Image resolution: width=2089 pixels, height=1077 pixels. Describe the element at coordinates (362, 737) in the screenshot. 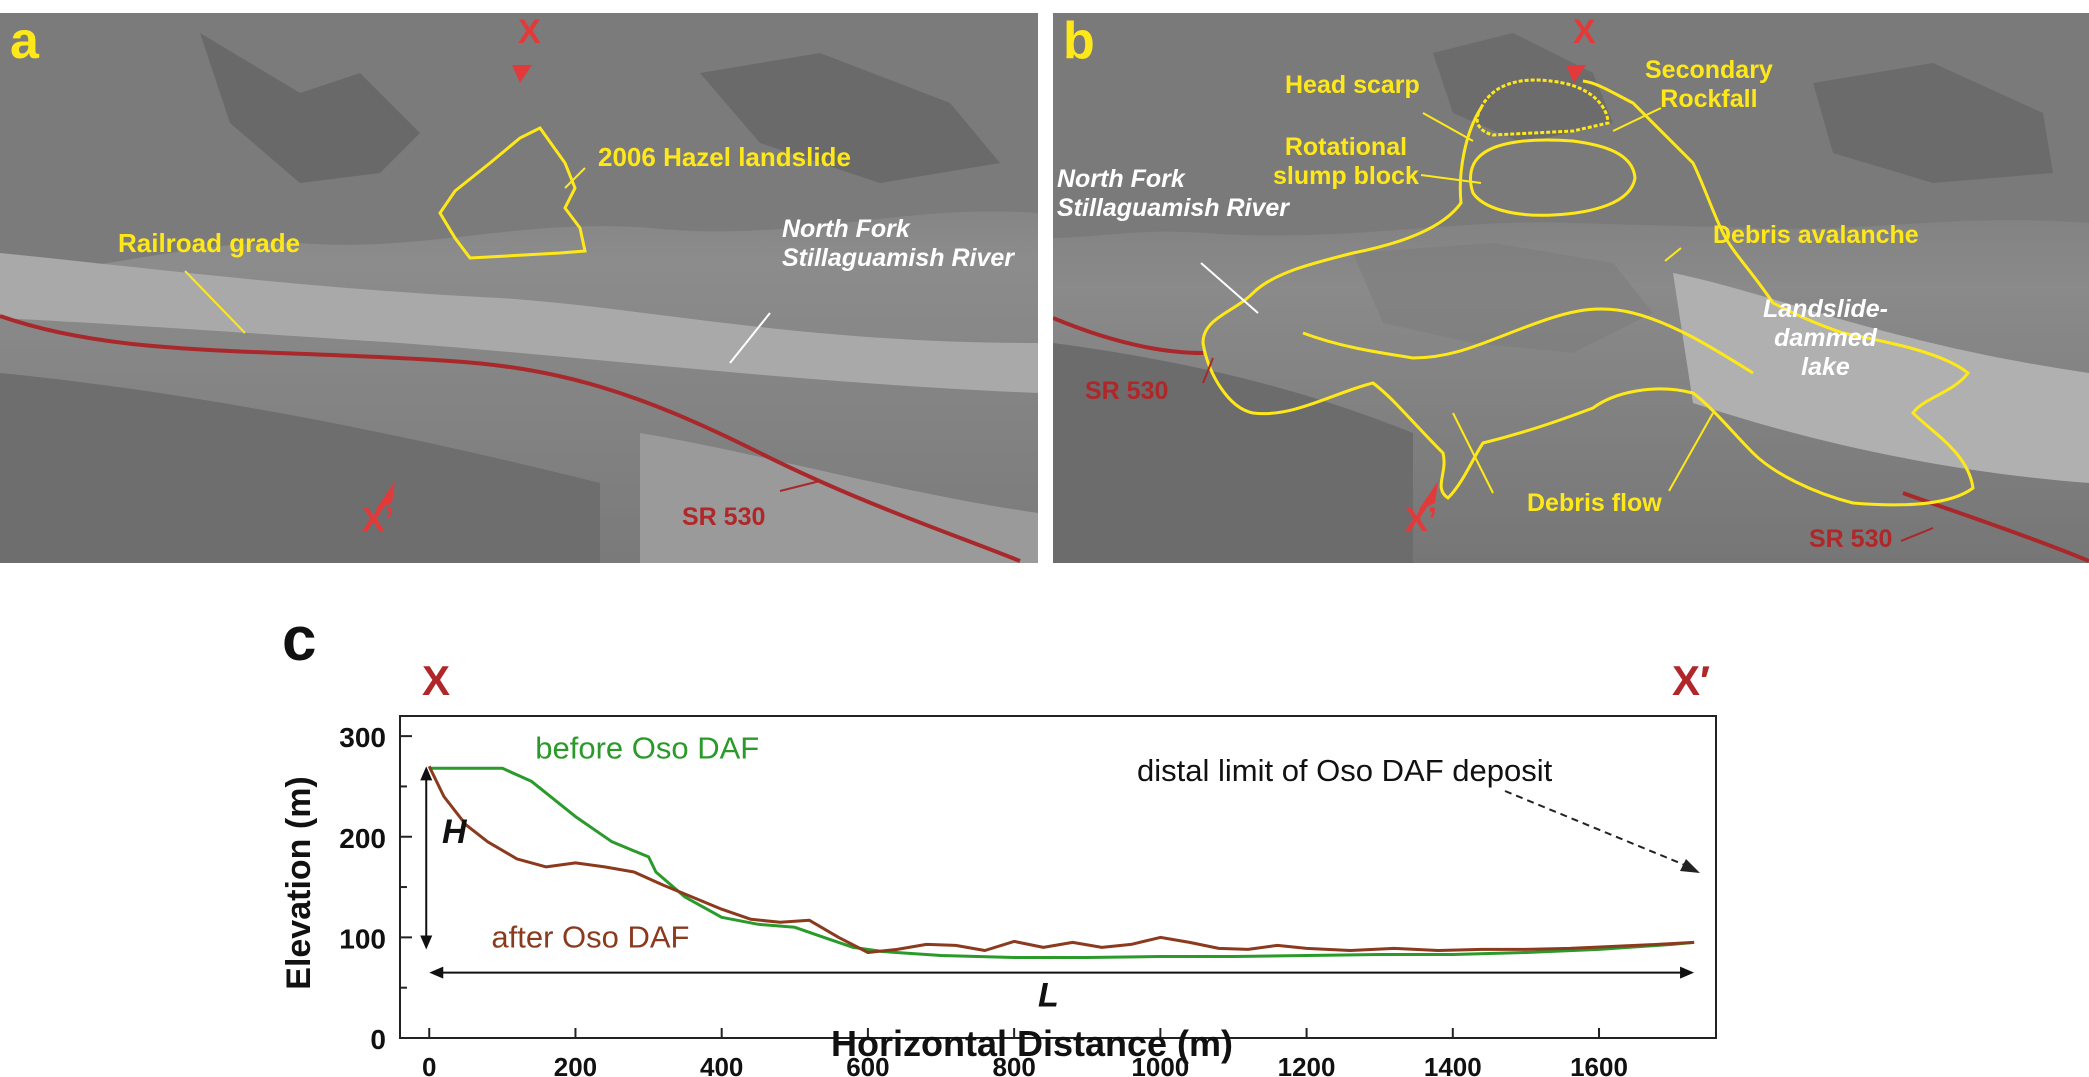

I see `y-tick-label: 300` at that location.